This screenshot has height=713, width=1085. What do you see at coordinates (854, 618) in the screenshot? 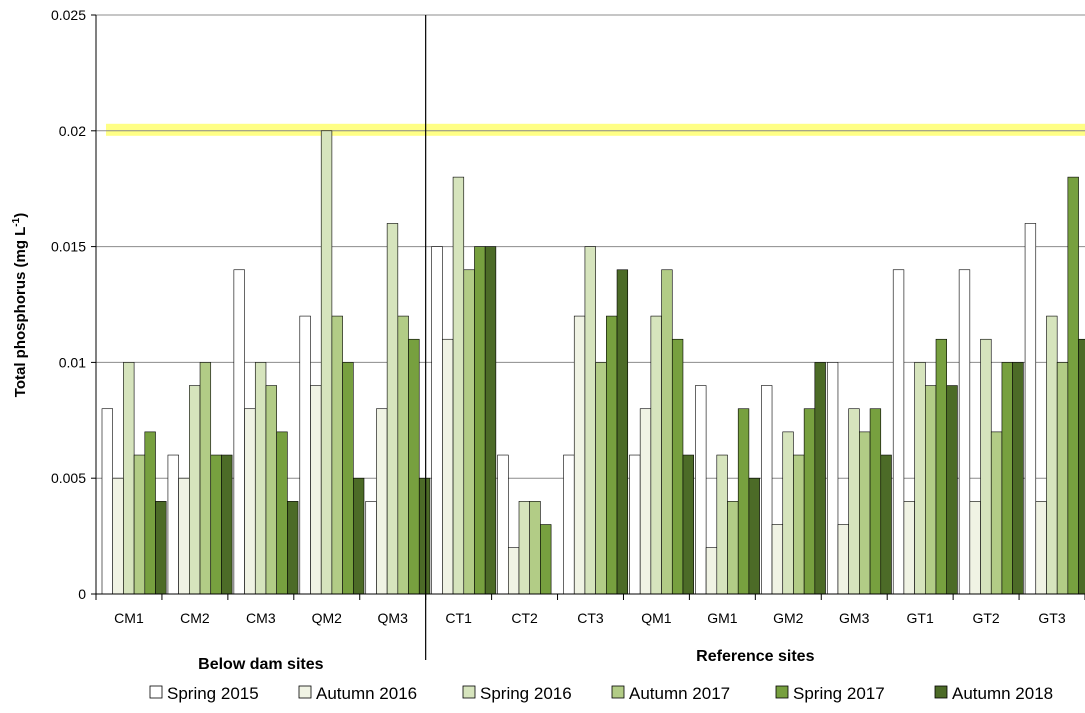
I see `x-tick-label: GM3` at bounding box center [854, 618].